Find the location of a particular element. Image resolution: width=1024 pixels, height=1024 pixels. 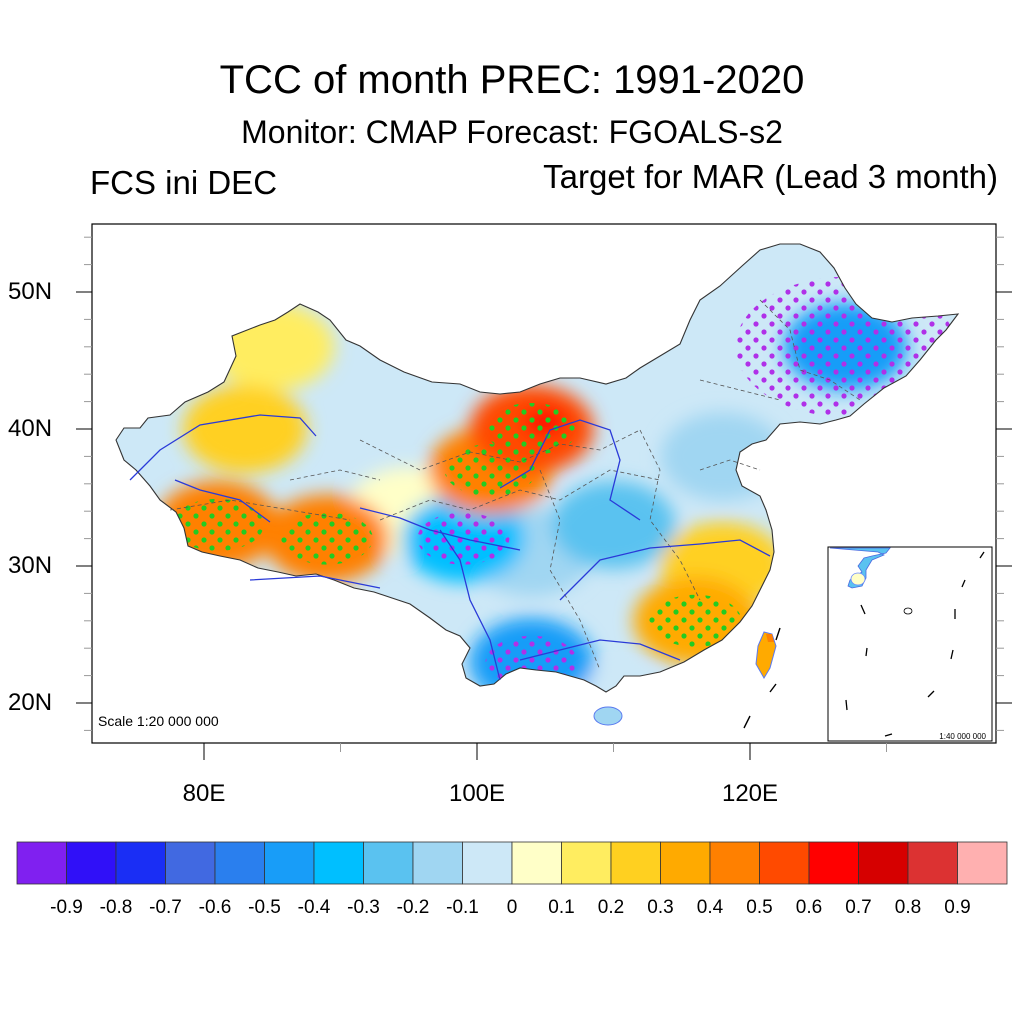

scale-label: Scale 1:20 000 000 is located at coordinates (158, 721).